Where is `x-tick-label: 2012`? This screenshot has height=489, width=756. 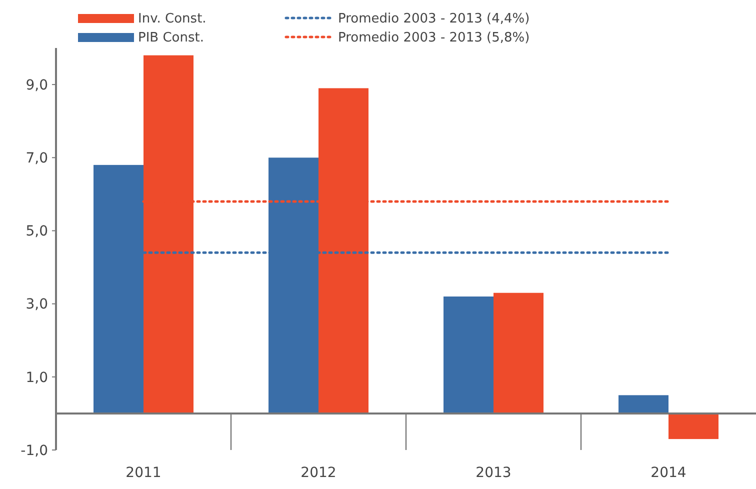
x-tick-label: 2012 is located at coordinates (318, 473).